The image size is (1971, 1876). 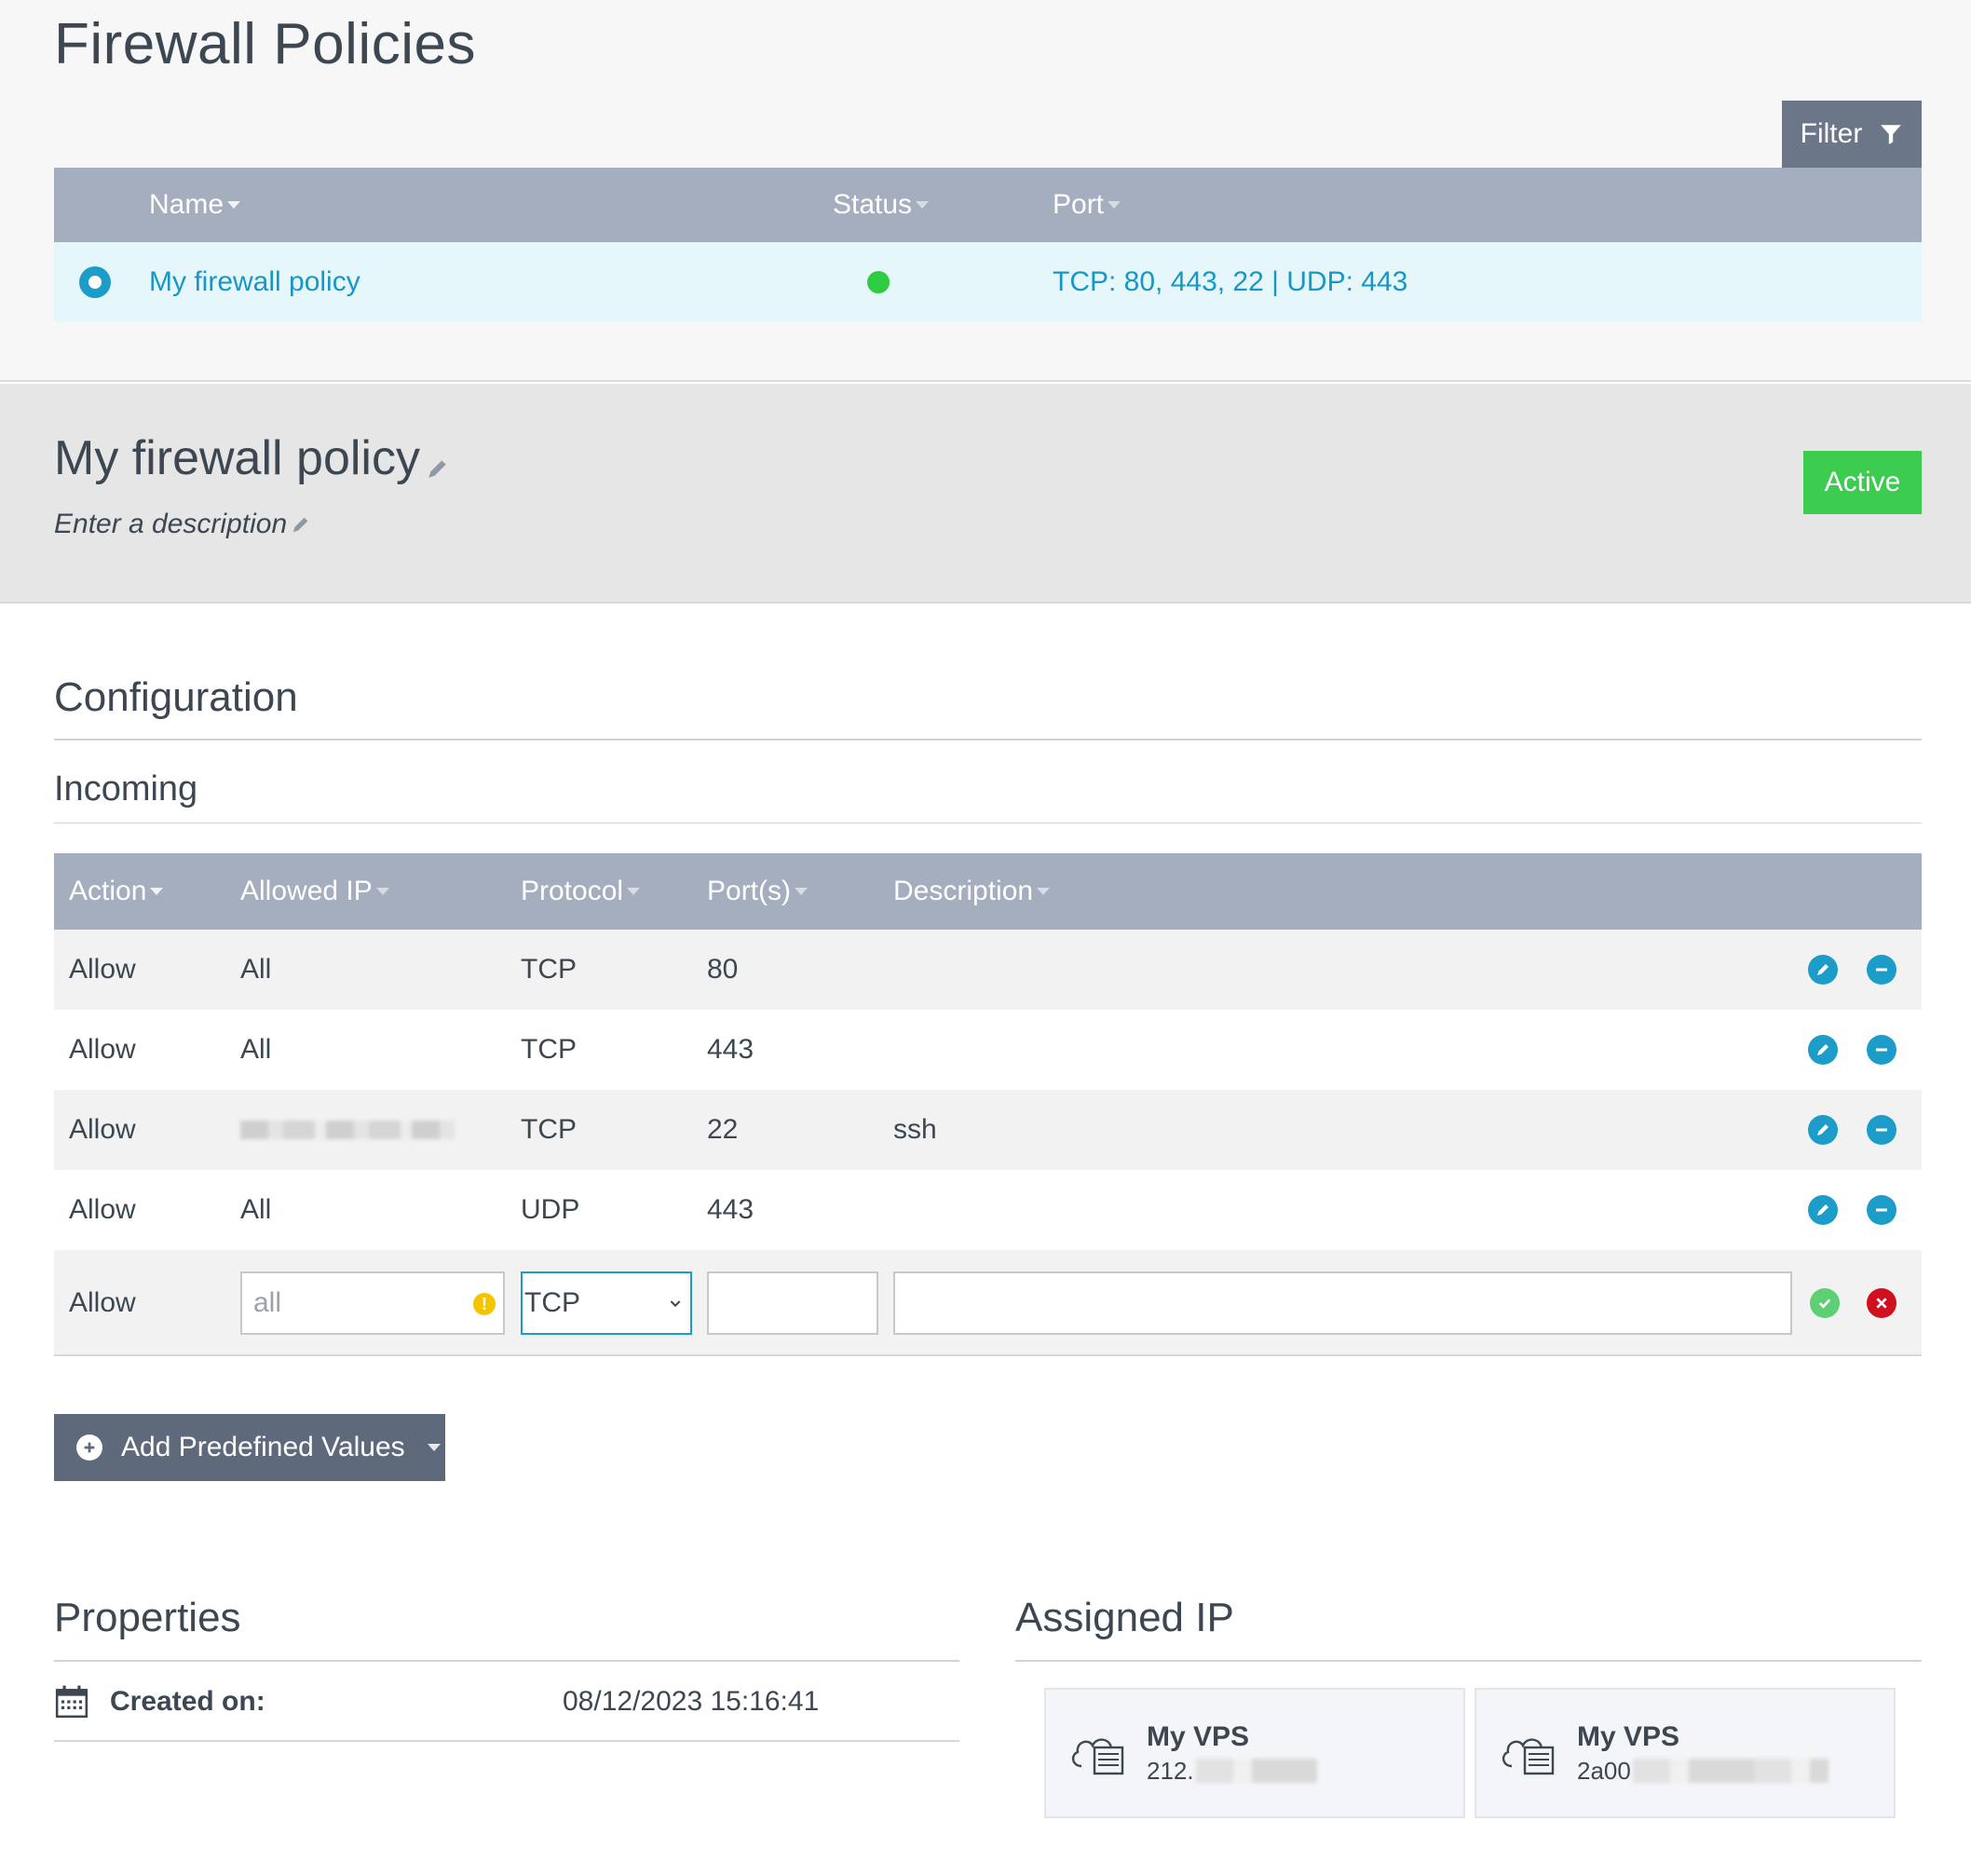 What do you see at coordinates (254, 281) in the screenshot?
I see `policy-name-link: My firewall policy` at bounding box center [254, 281].